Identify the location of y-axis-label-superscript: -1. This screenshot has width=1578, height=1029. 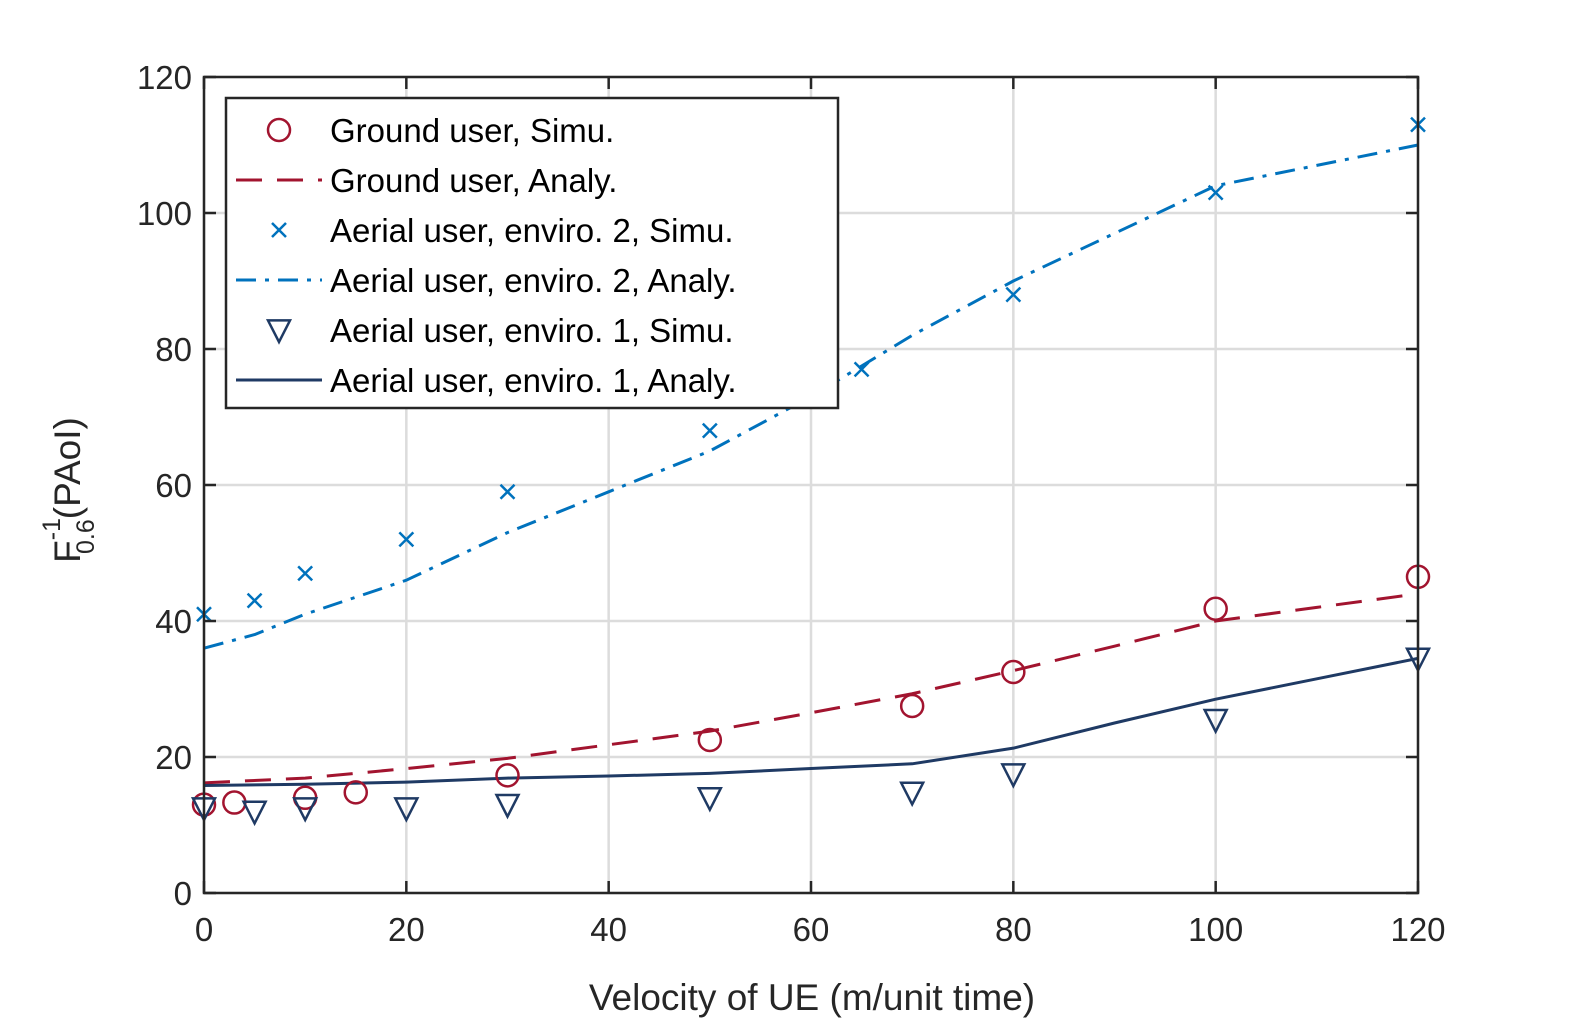
(52, 529).